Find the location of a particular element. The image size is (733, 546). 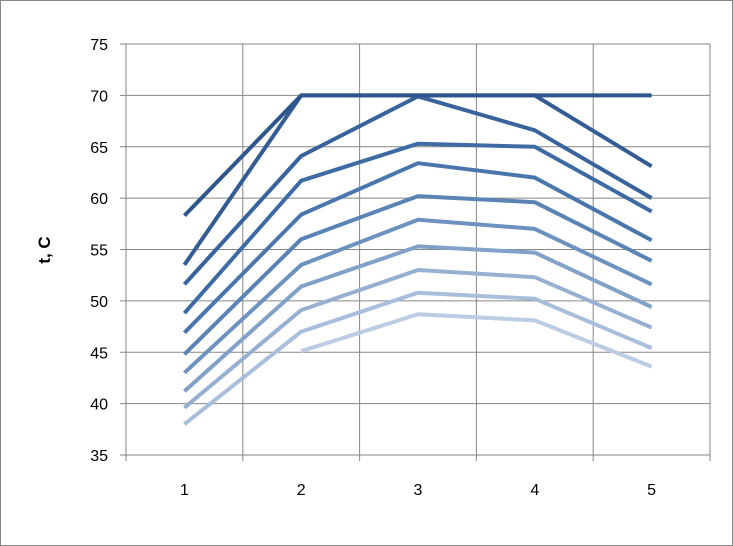

x-tick-label: 1 is located at coordinates (184, 490).